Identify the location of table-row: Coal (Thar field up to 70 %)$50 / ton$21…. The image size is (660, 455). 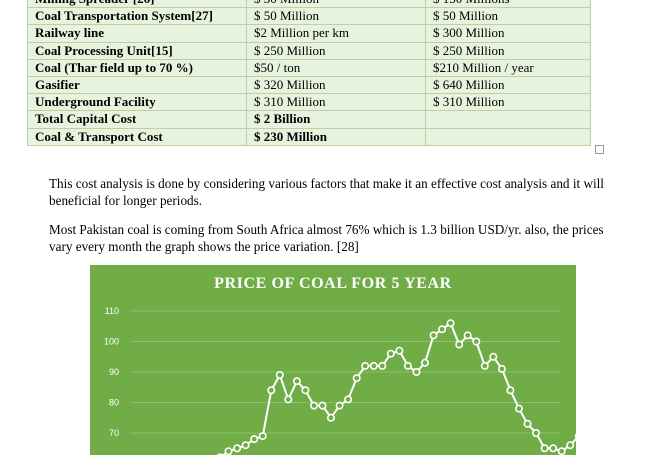
(309, 67).